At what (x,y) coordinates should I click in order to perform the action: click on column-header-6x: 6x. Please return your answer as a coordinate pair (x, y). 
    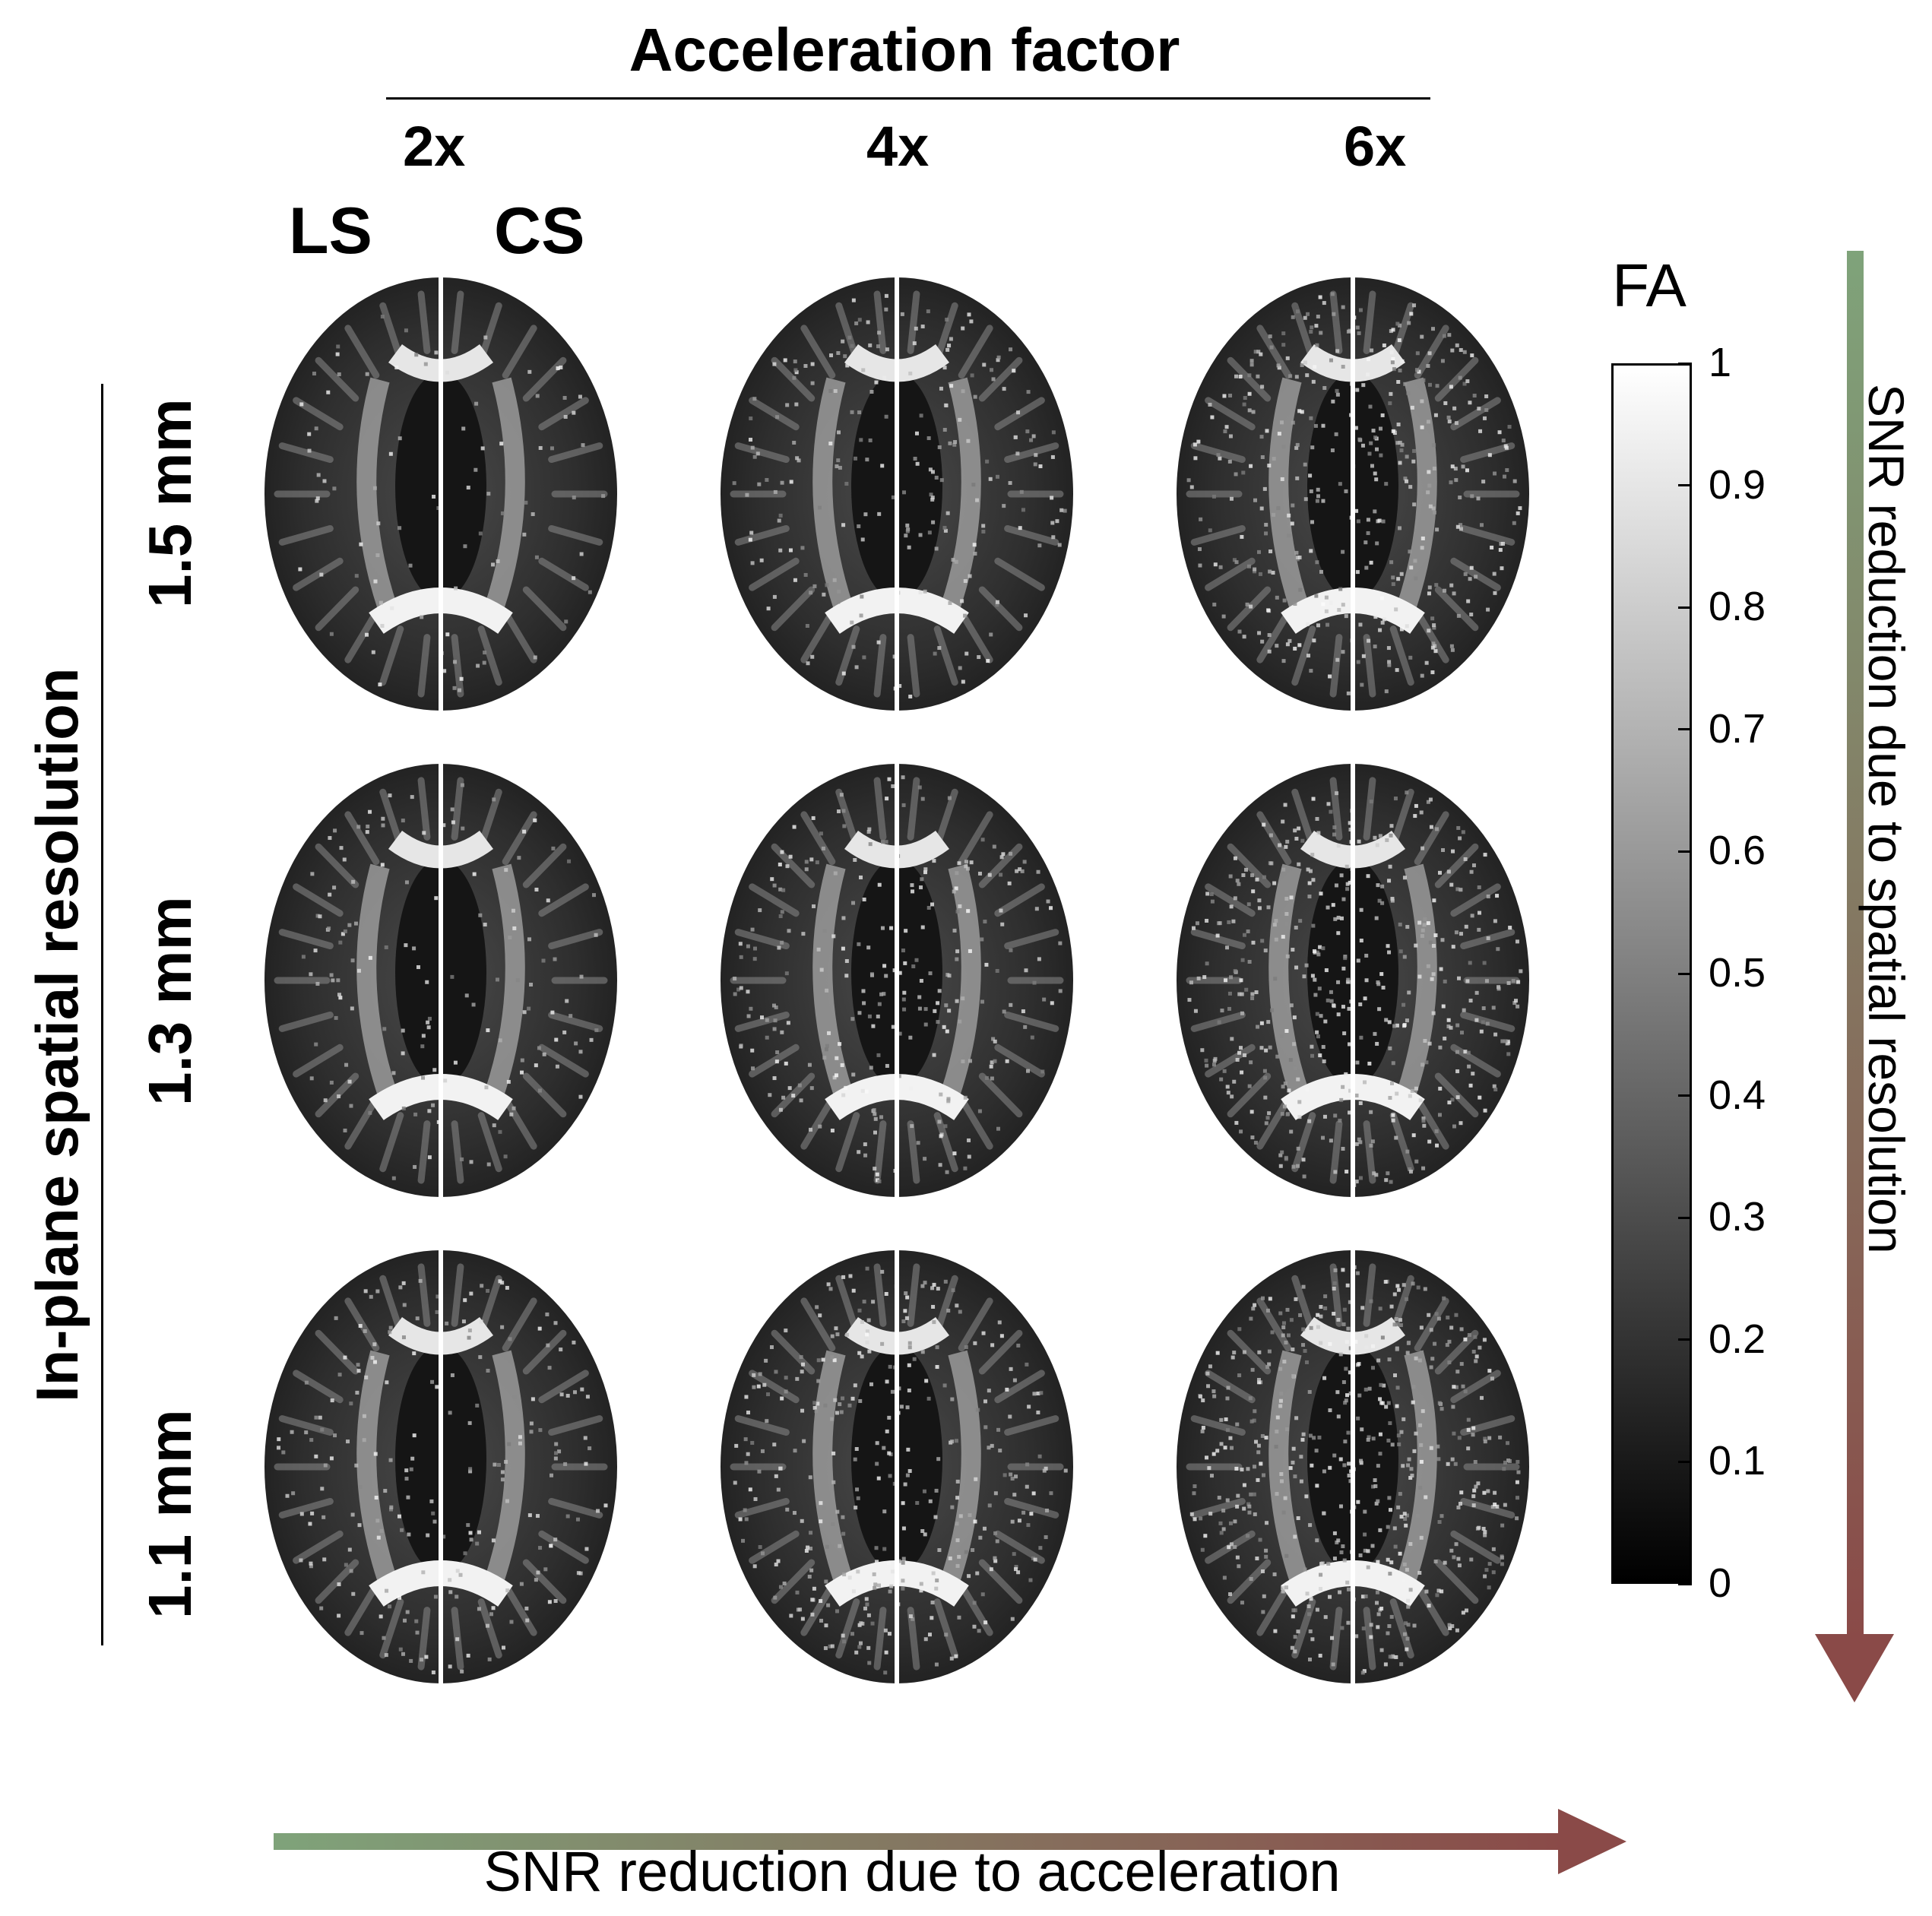
    Looking at the image, I should click on (1375, 146).